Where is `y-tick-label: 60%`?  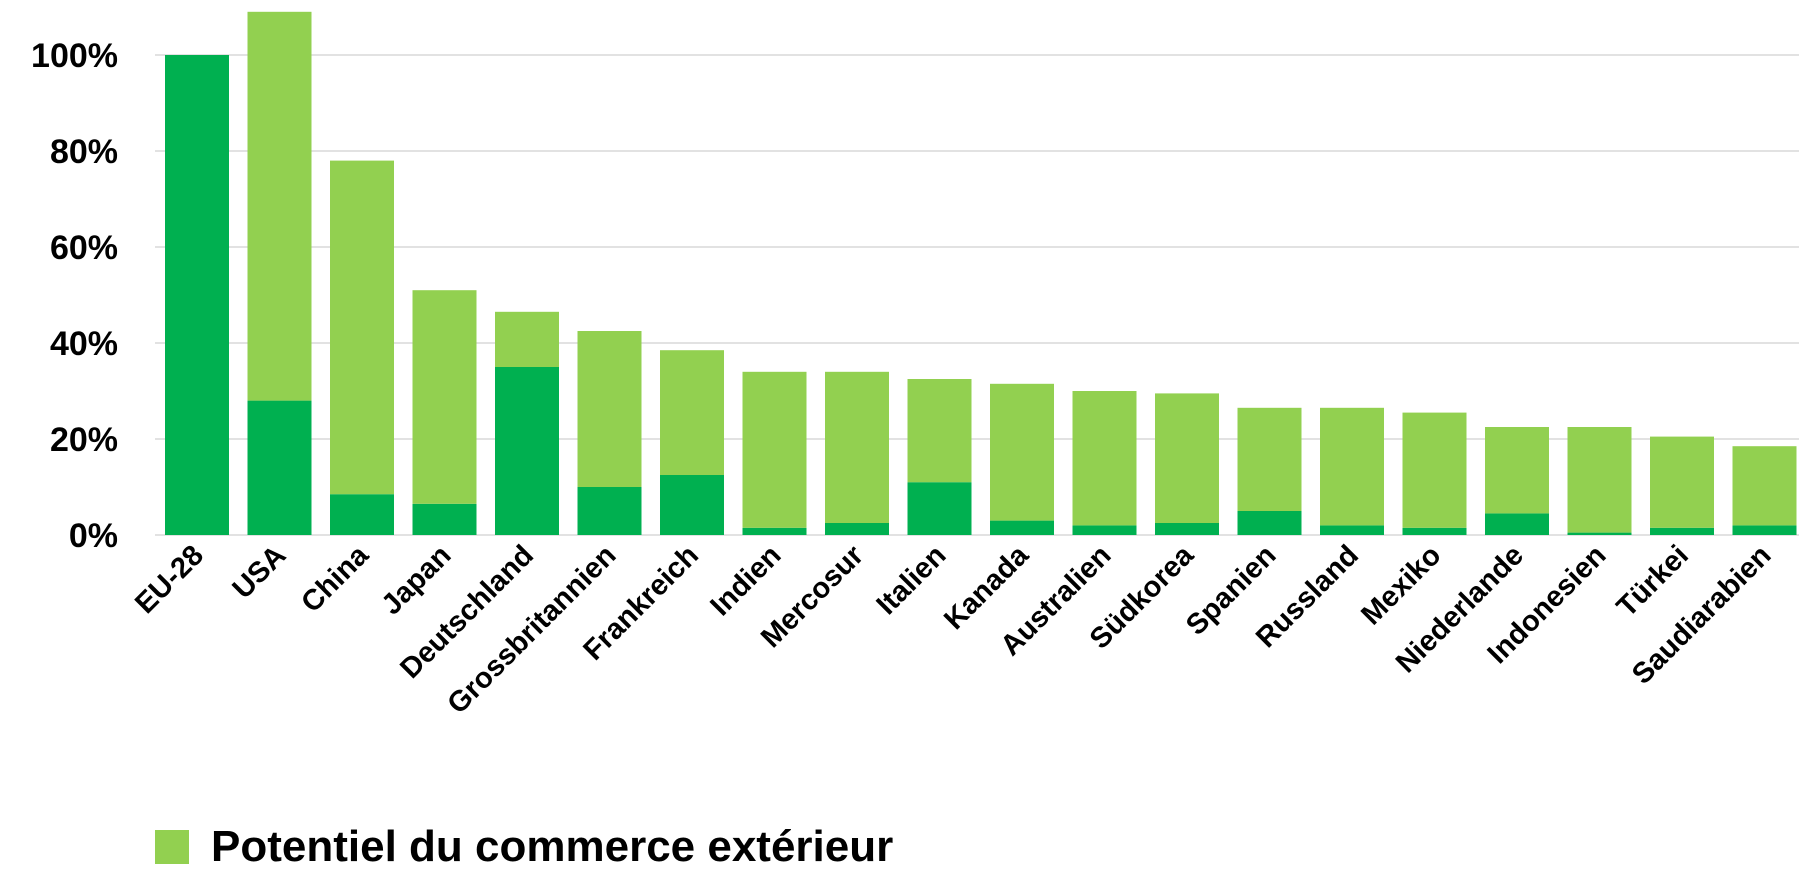
y-tick-label: 60% is located at coordinates (84, 248).